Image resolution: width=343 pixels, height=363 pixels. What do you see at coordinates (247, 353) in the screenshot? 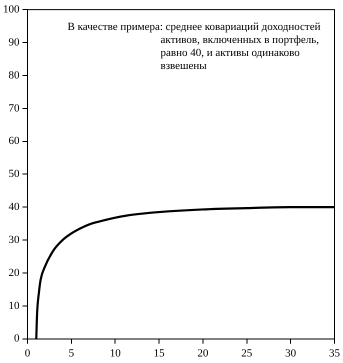
I see `x-tick-label: 25` at bounding box center [247, 353].